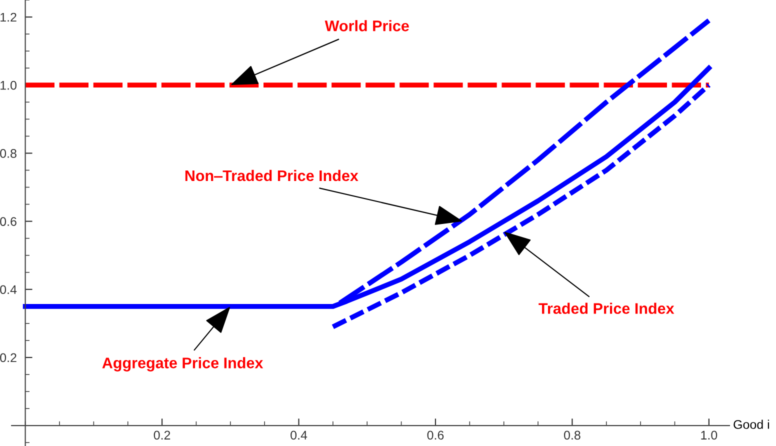  What do you see at coordinates (366, 26) in the screenshot?
I see `annotation: World Price` at bounding box center [366, 26].